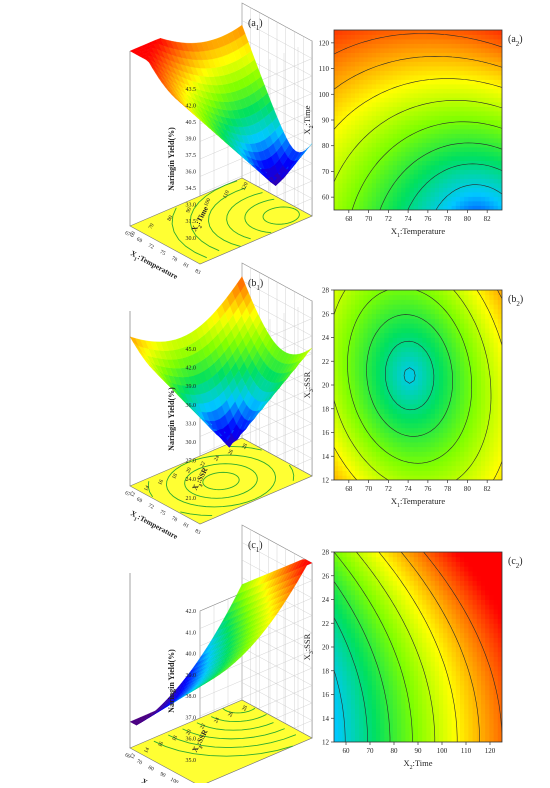 The image size is (550, 788). What do you see at coordinates (466, 751) in the screenshot?
I see `x-tick-label: 110` at bounding box center [466, 751].